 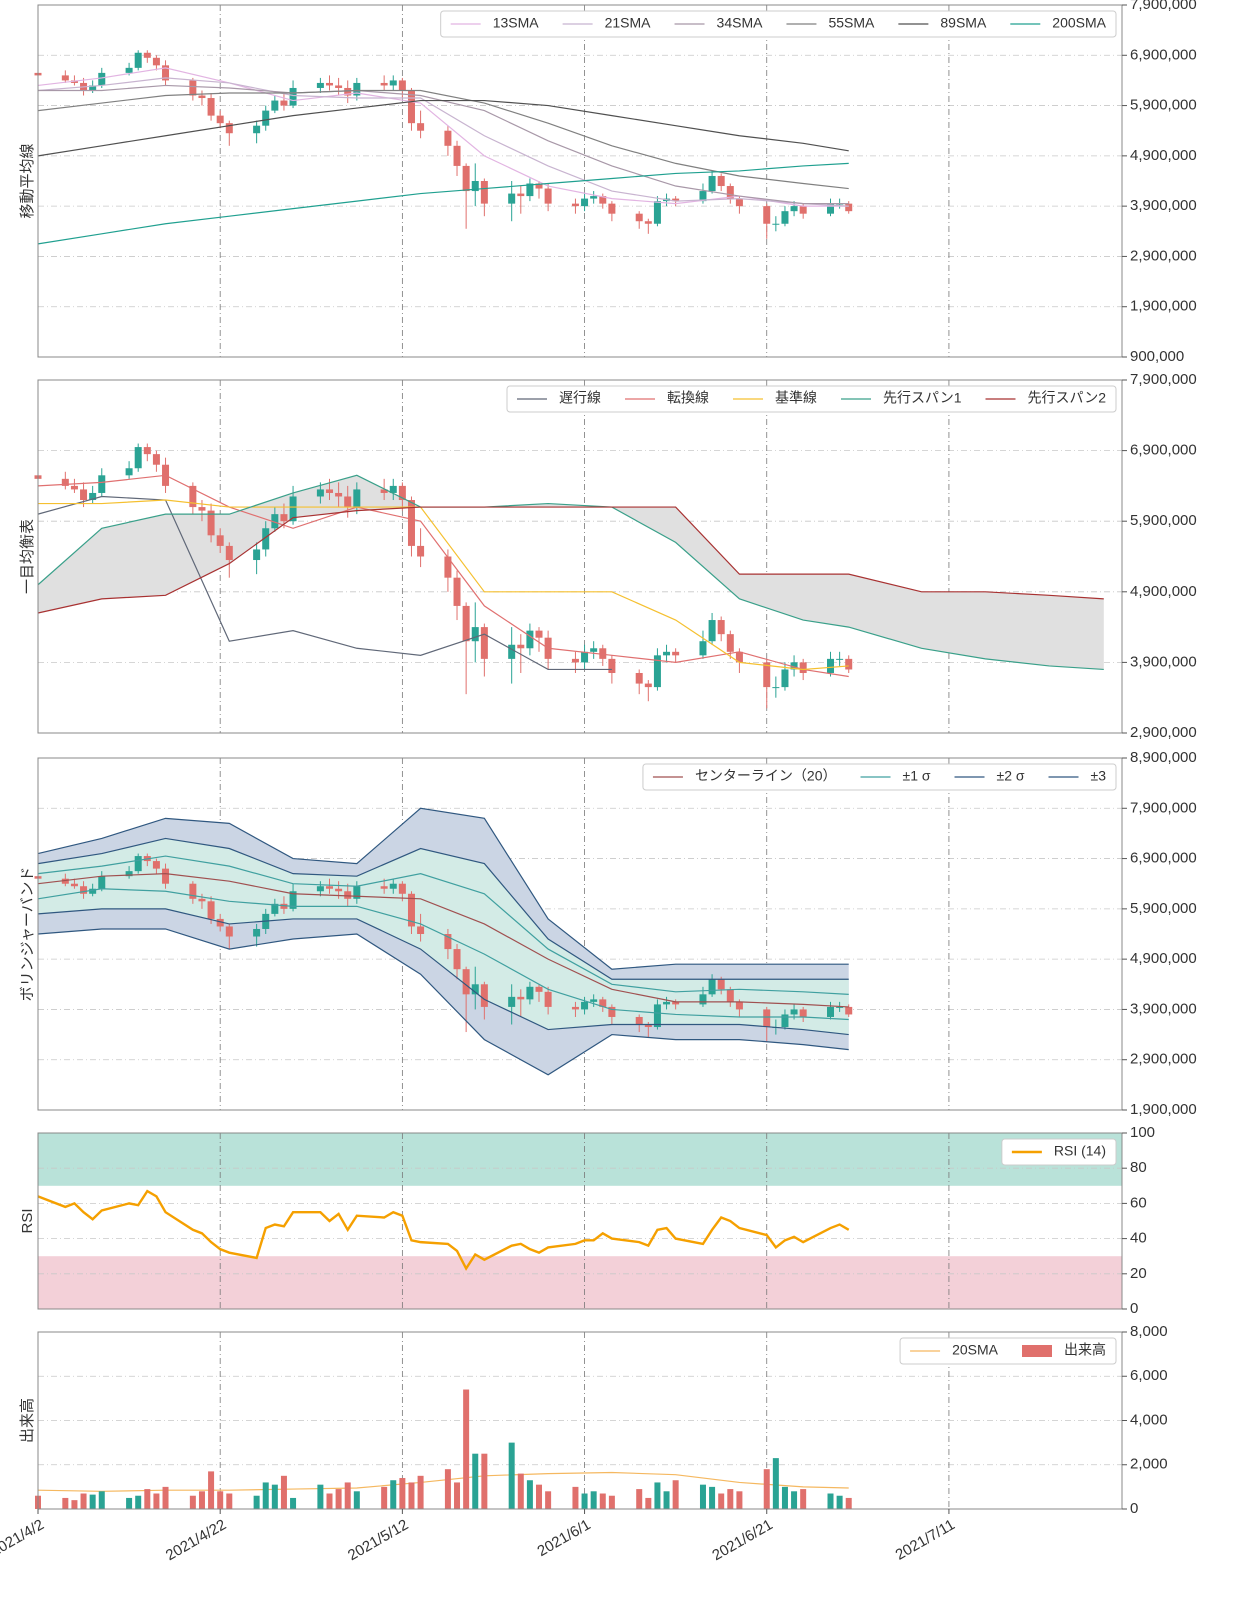 I want to click on y-tick-label: 5,900,000, so click(x=1163, y=105).